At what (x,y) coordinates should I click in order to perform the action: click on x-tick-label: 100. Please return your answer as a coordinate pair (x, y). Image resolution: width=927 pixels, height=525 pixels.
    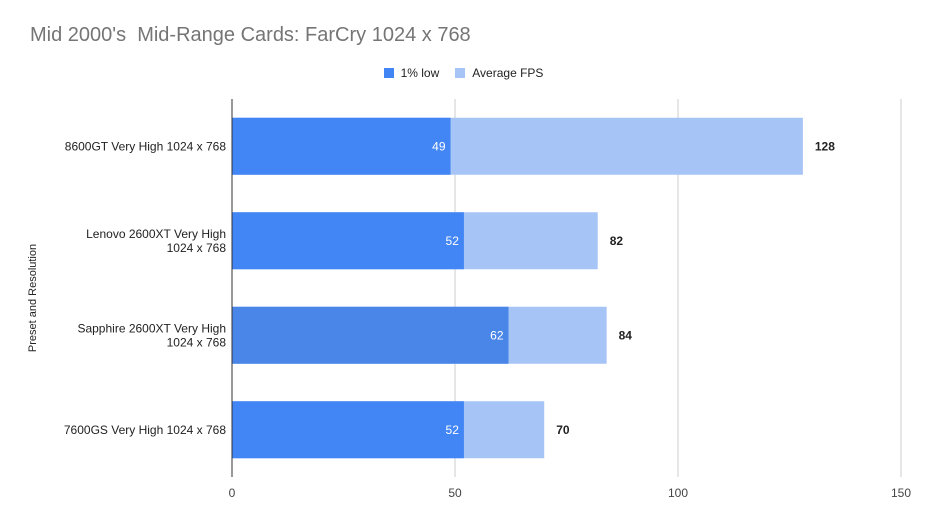
    Looking at the image, I should click on (678, 493).